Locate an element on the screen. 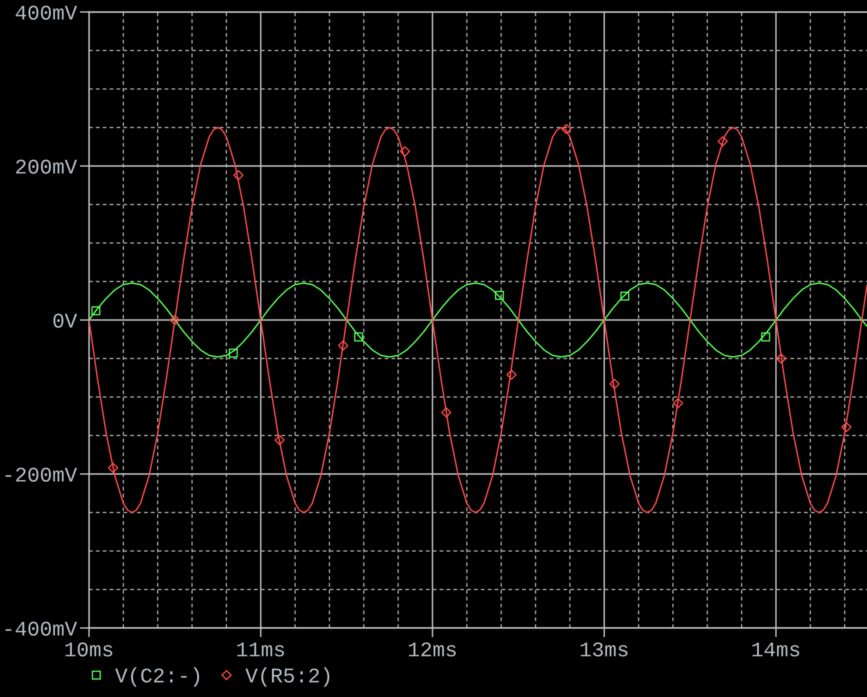  x-tick-label: 13ms is located at coordinates (604, 649).